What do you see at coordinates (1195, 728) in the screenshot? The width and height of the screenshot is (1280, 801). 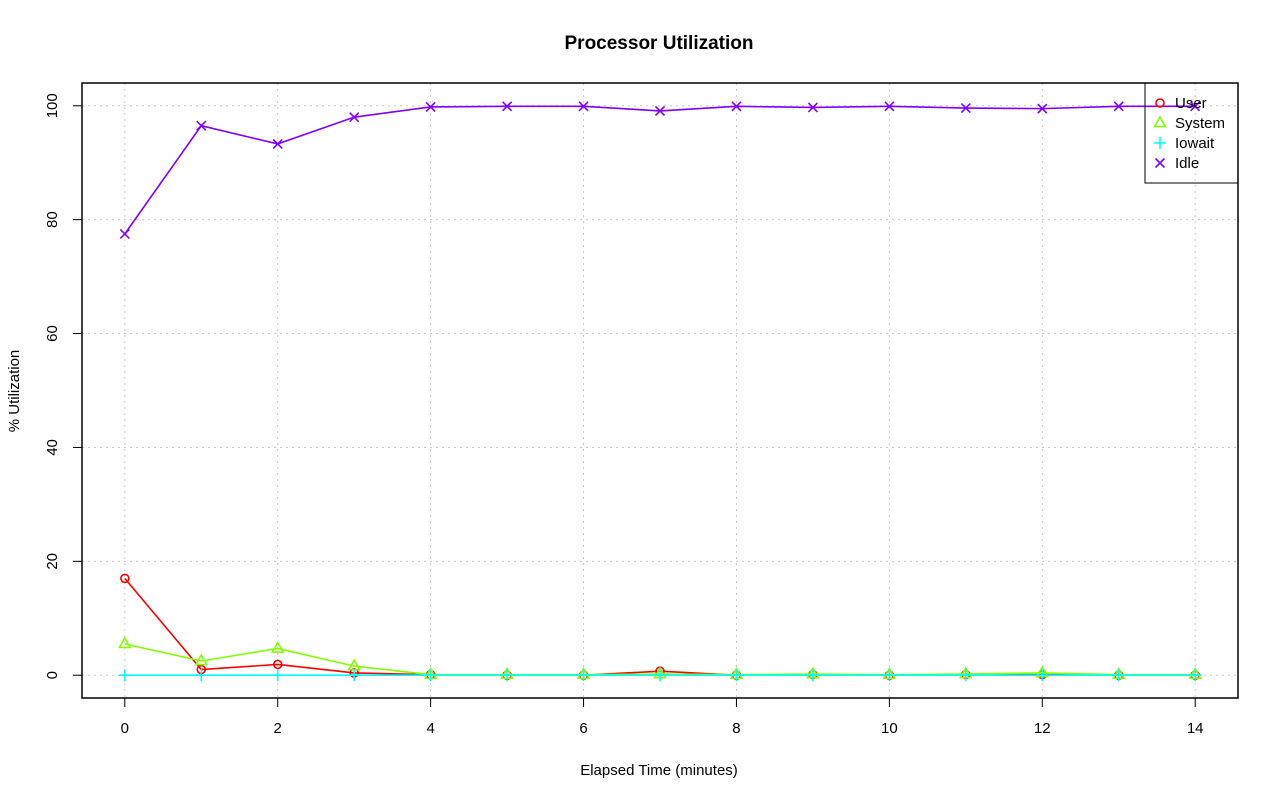 I see `x-tick-label: 14` at bounding box center [1195, 728].